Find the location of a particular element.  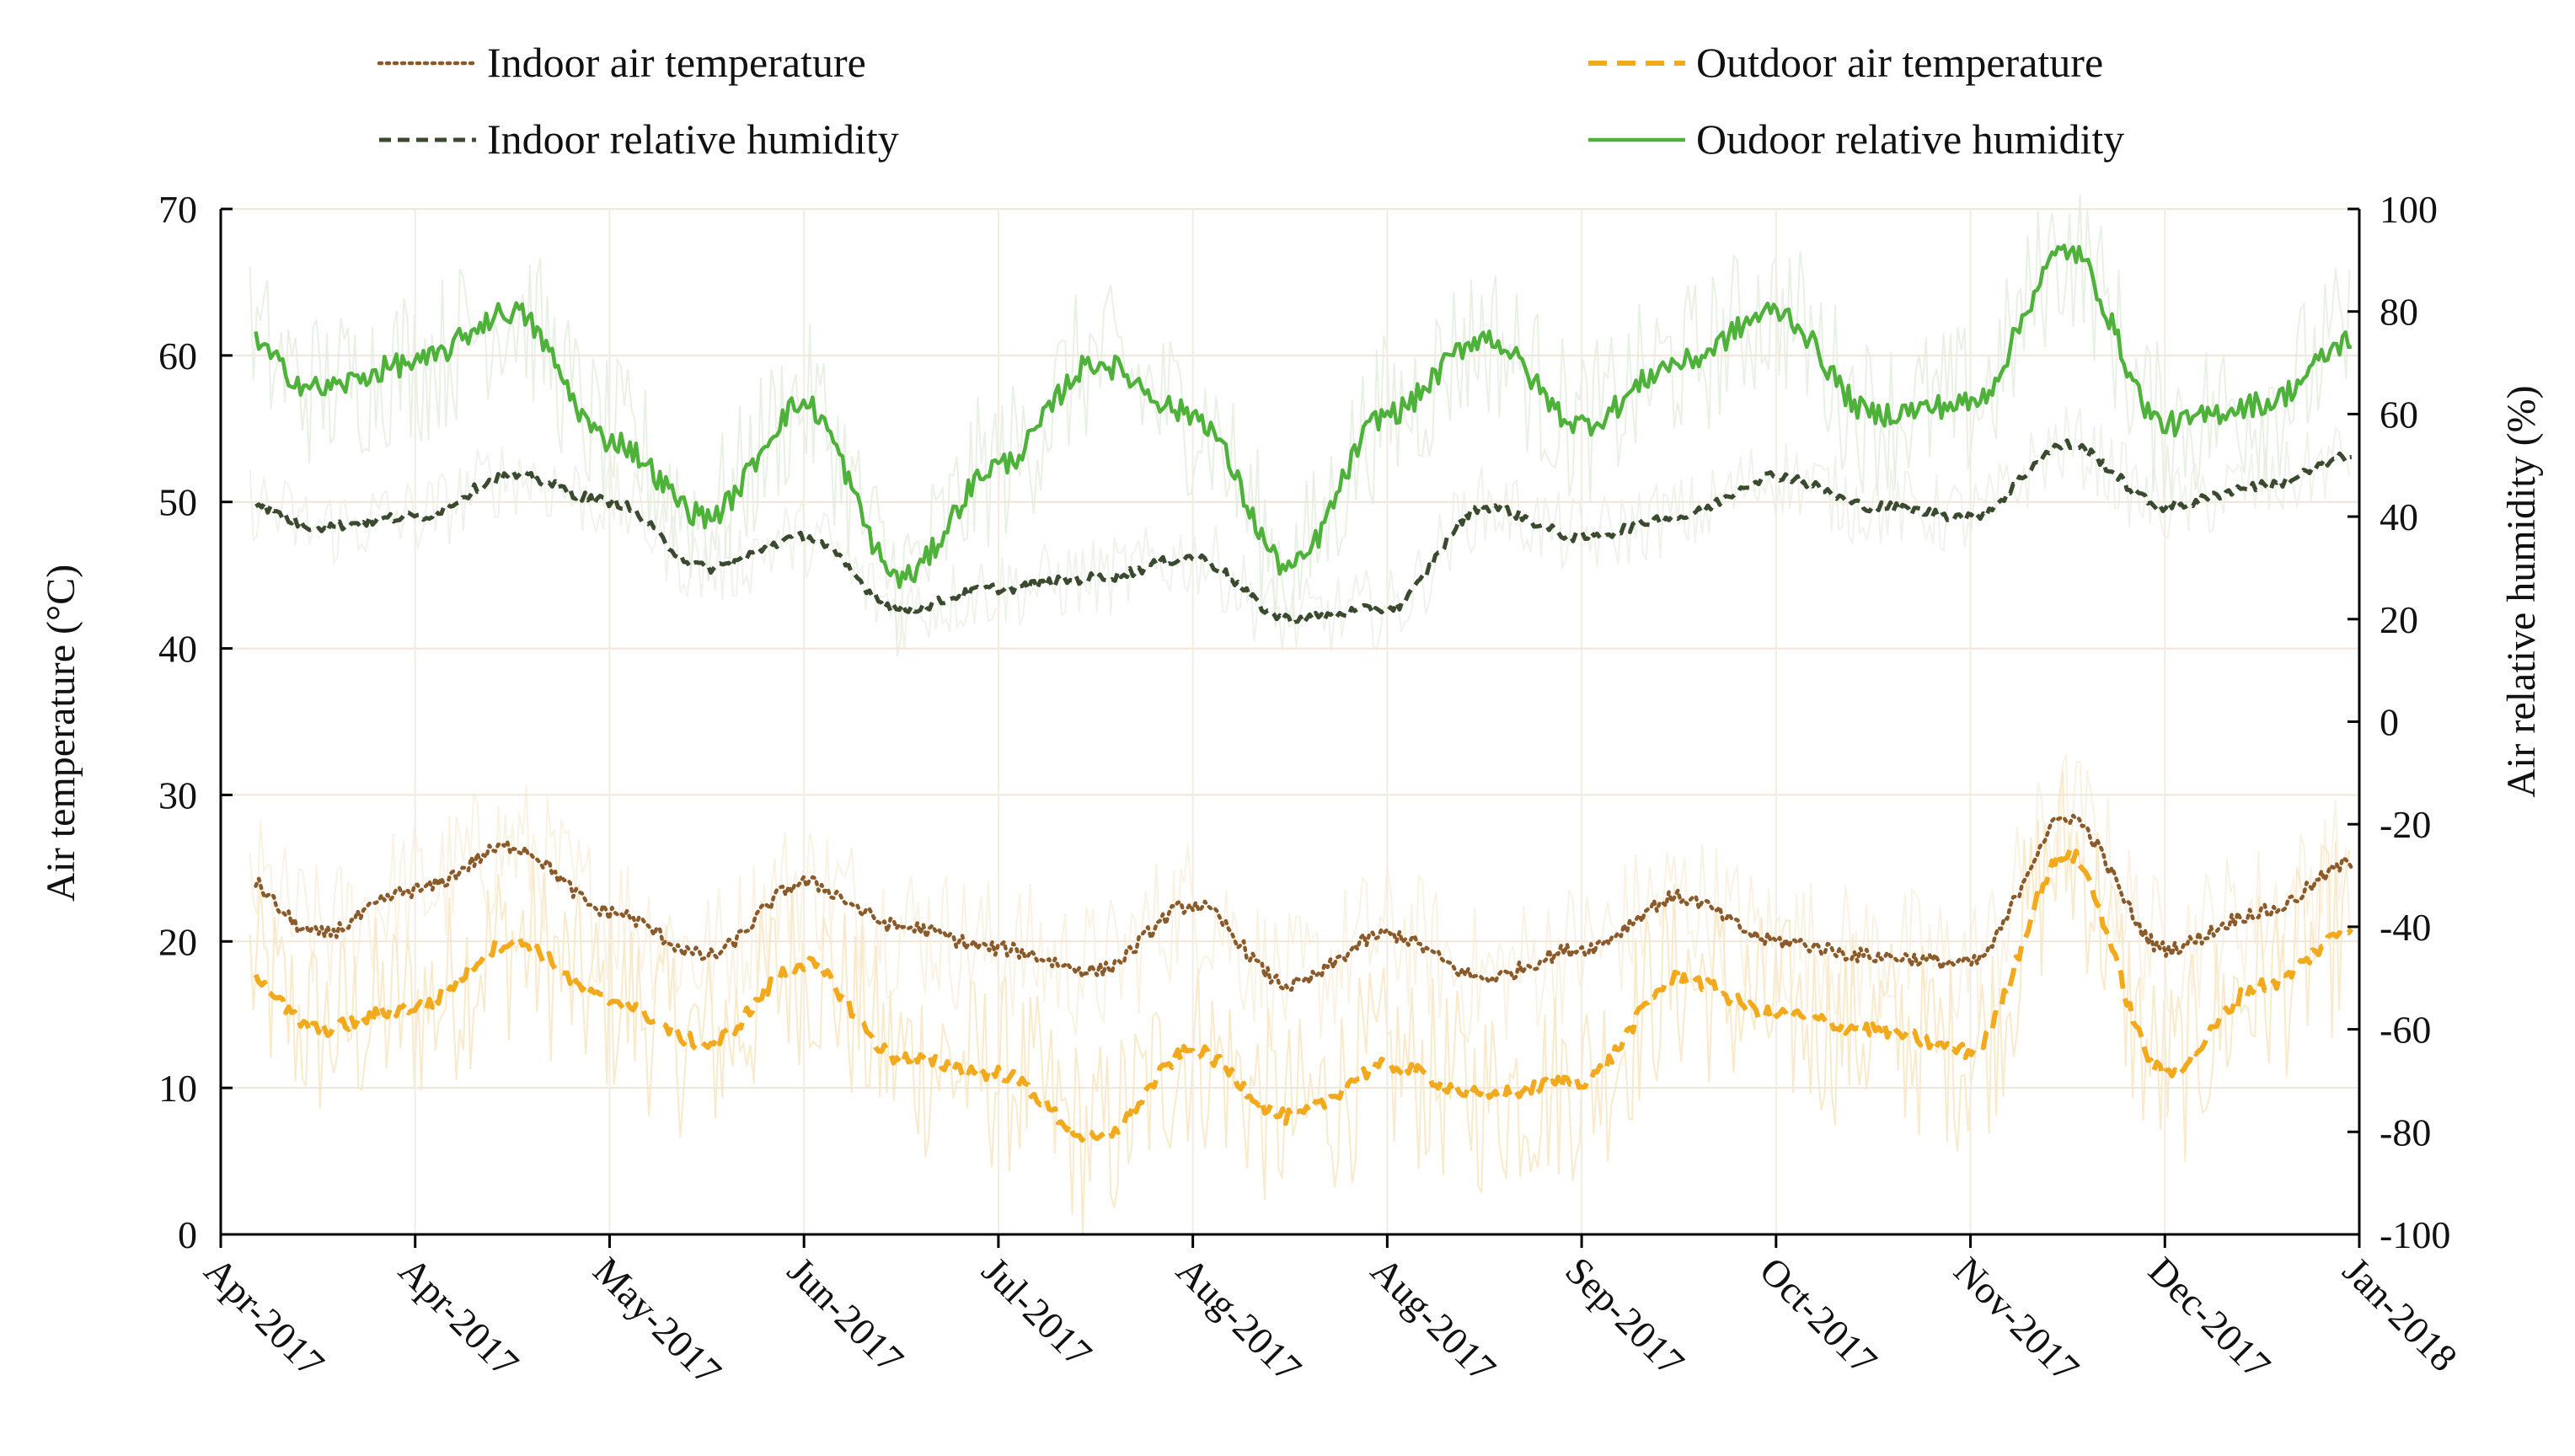

y-axis-label: Air temperature (°C) is located at coordinates (61, 733).